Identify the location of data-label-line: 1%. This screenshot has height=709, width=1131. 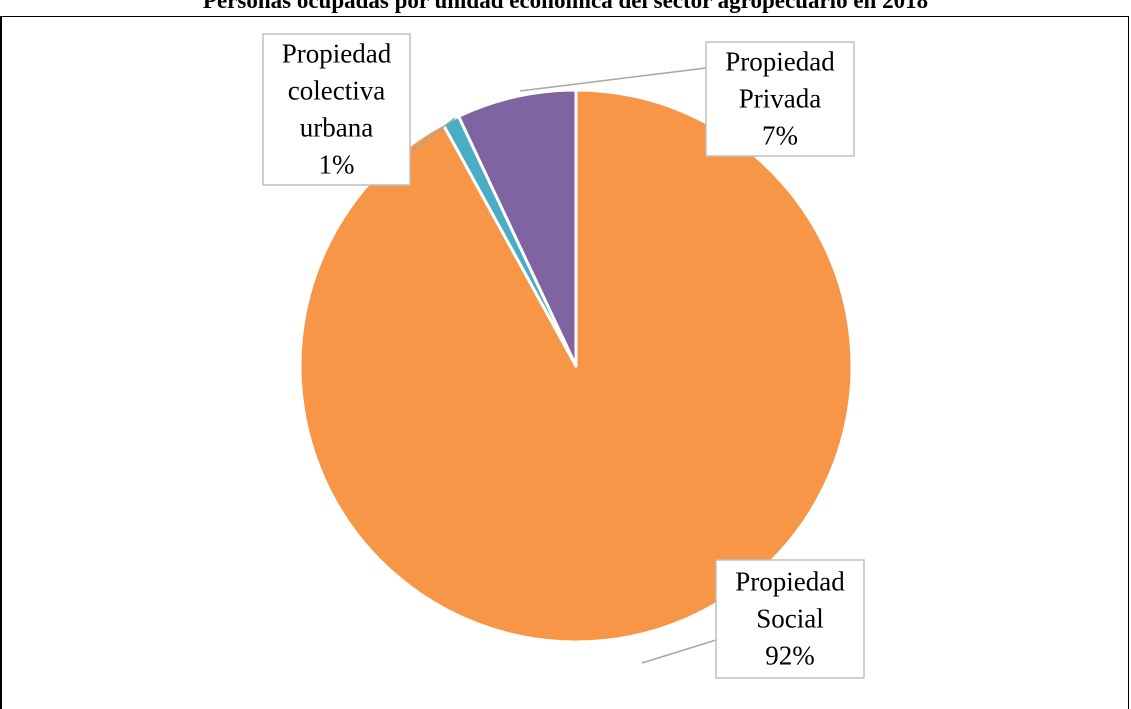
(337, 165).